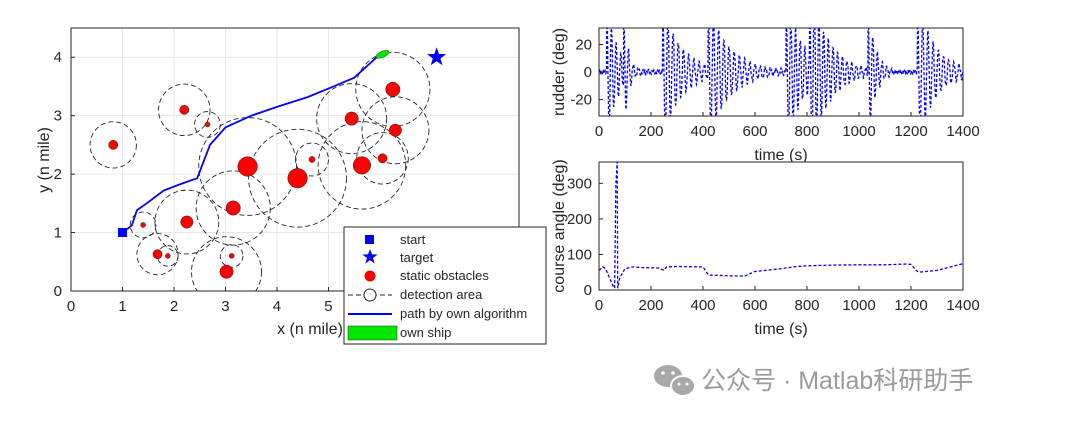 This screenshot has width=1080, height=422. Describe the element at coordinates (437, 56) in the screenshot. I see `target-marker` at that location.